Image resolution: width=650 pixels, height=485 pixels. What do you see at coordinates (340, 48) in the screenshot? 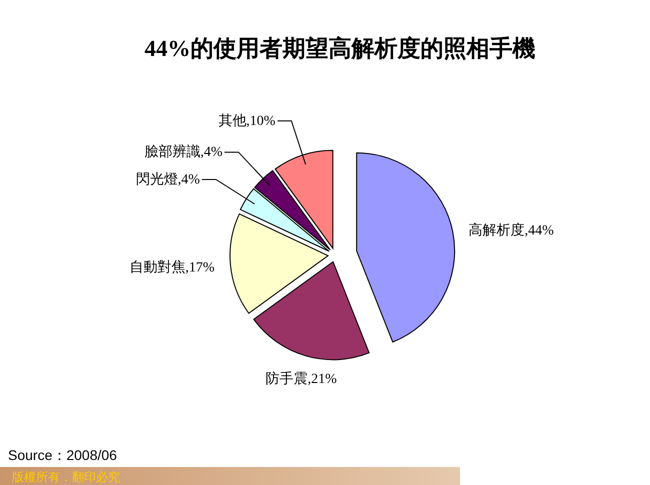
I see `chart-title: 44%的使用者期望高解析度的照相手機` at bounding box center [340, 48].